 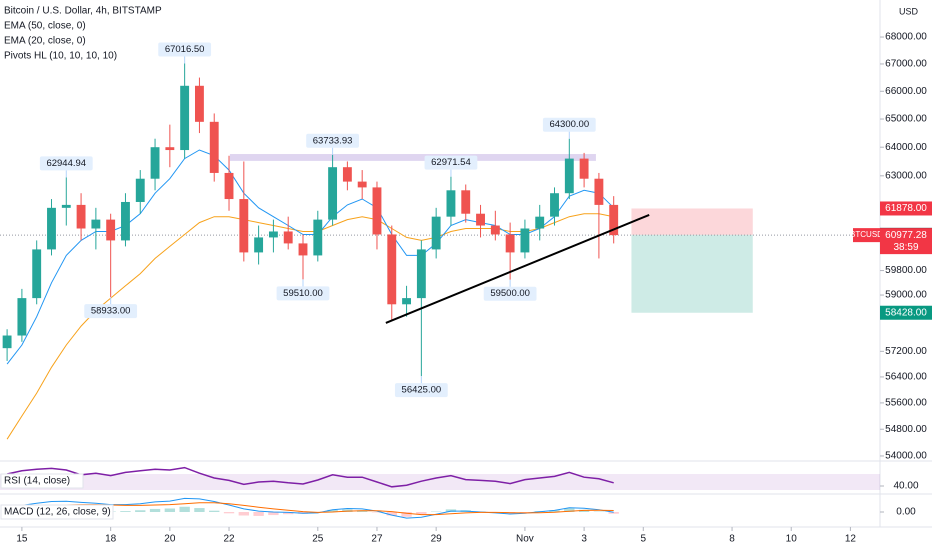 I want to click on x-tick-label: 3, so click(x=584, y=539).